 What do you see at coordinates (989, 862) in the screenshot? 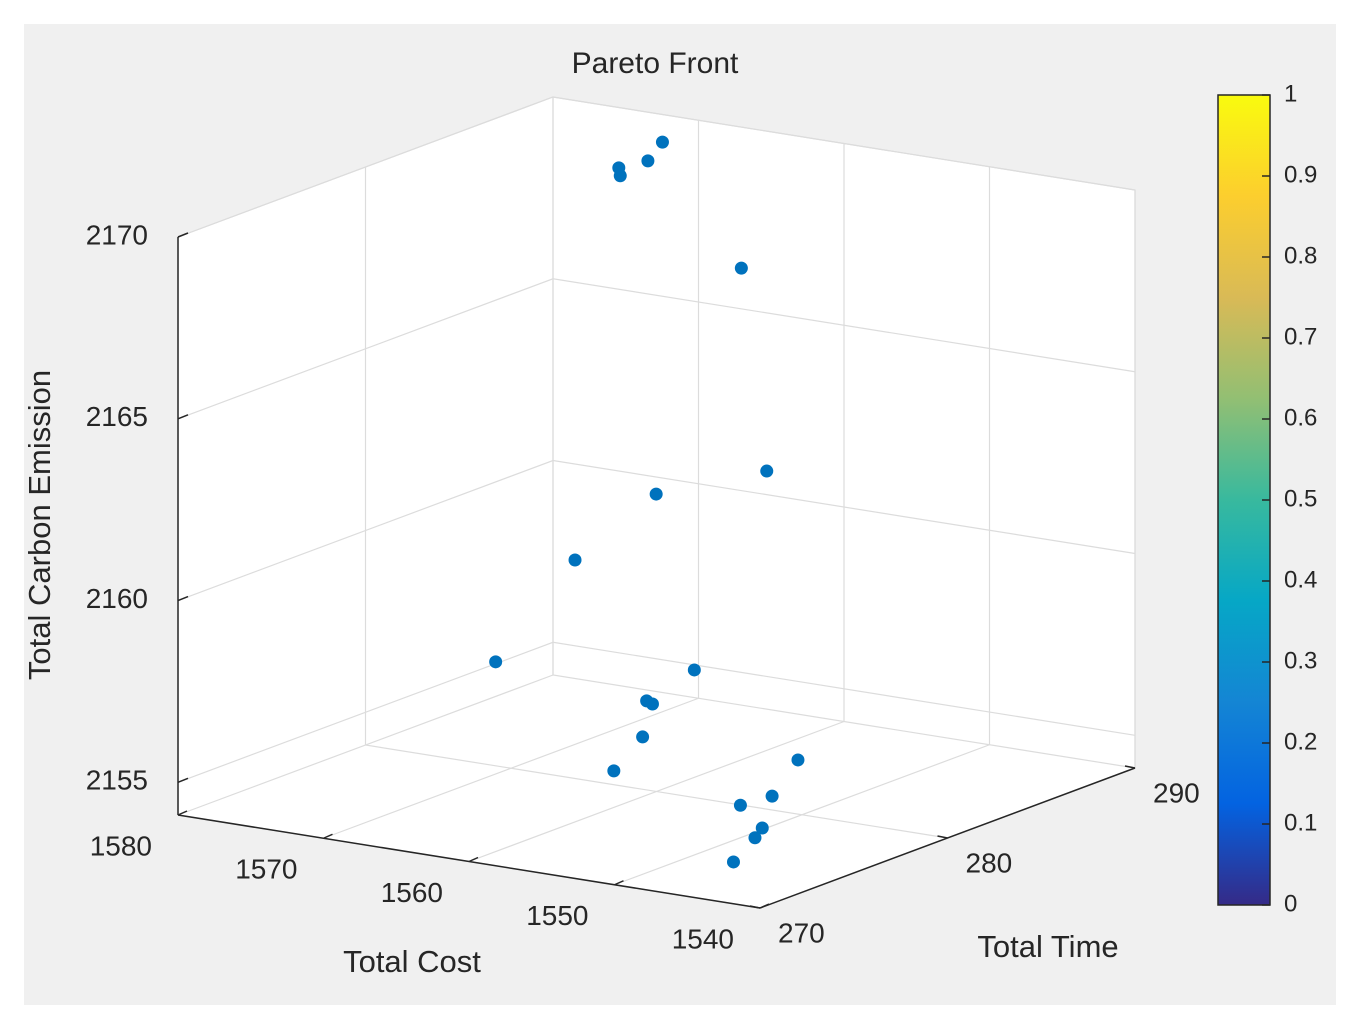
I see `y-tick-label: 280` at bounding box center [989, 862].